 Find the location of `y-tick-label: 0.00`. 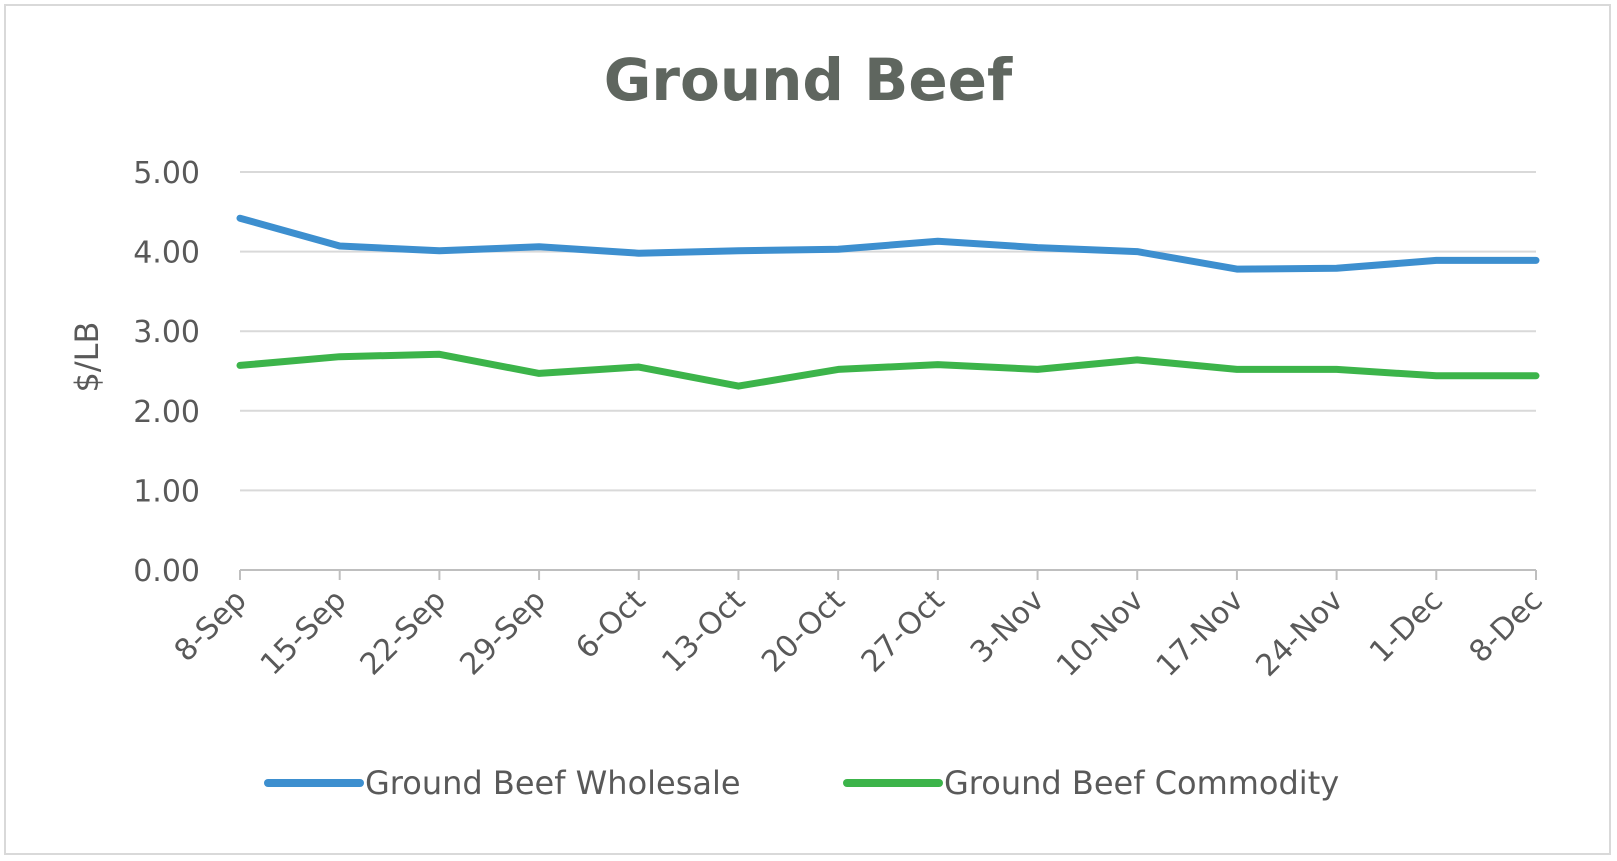

y-tick-label: 0.00 is located at coordinates (166, 571).